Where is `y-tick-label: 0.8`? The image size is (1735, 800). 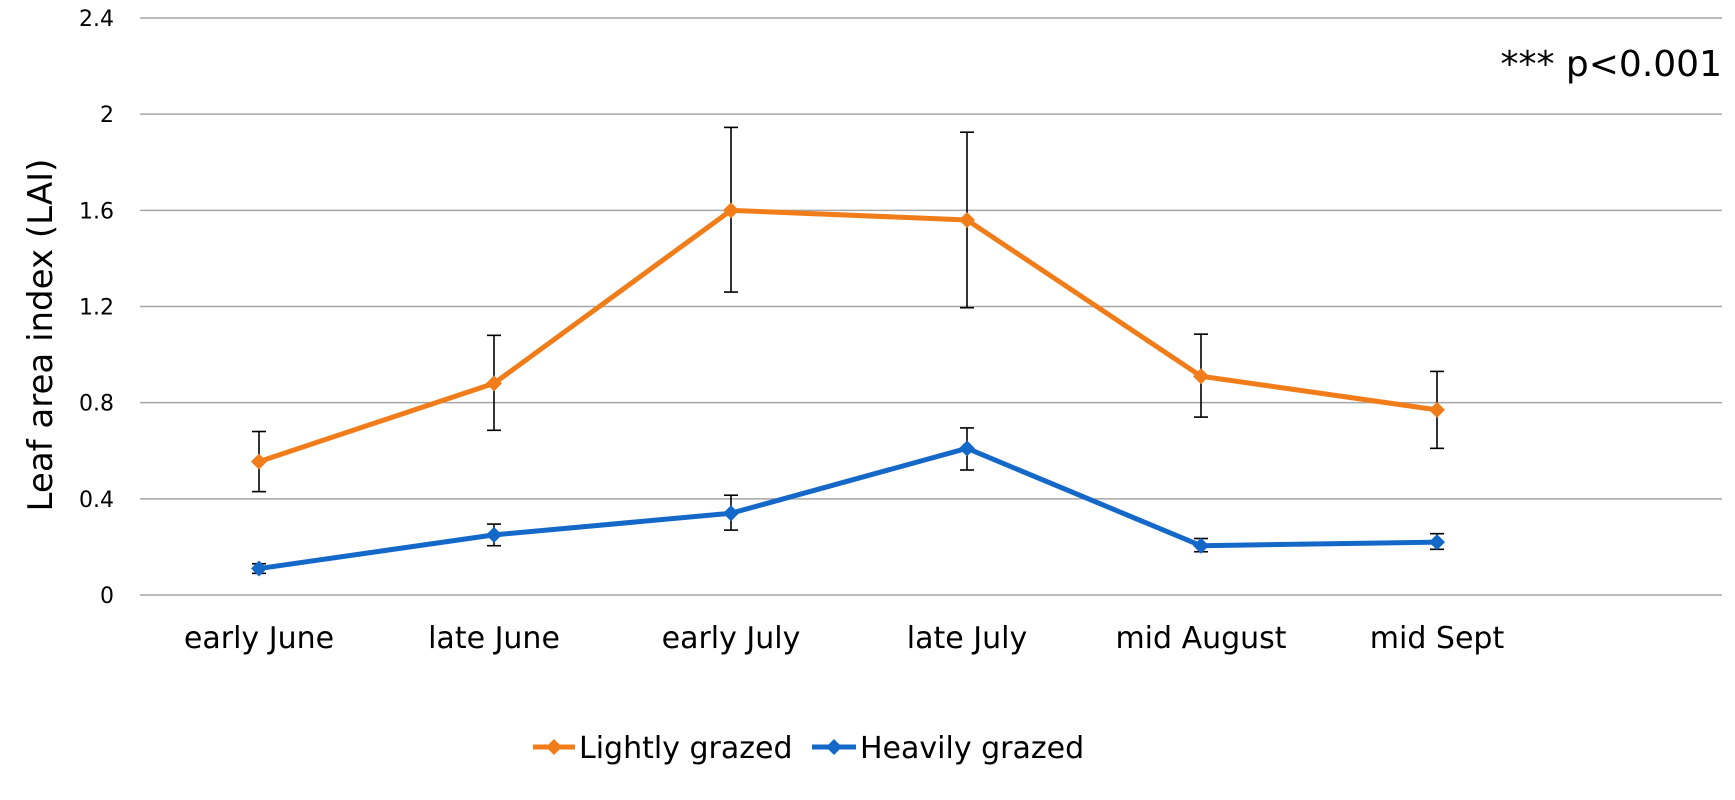 y-tick-label: 0.8 is located at coordinates (96, 404).